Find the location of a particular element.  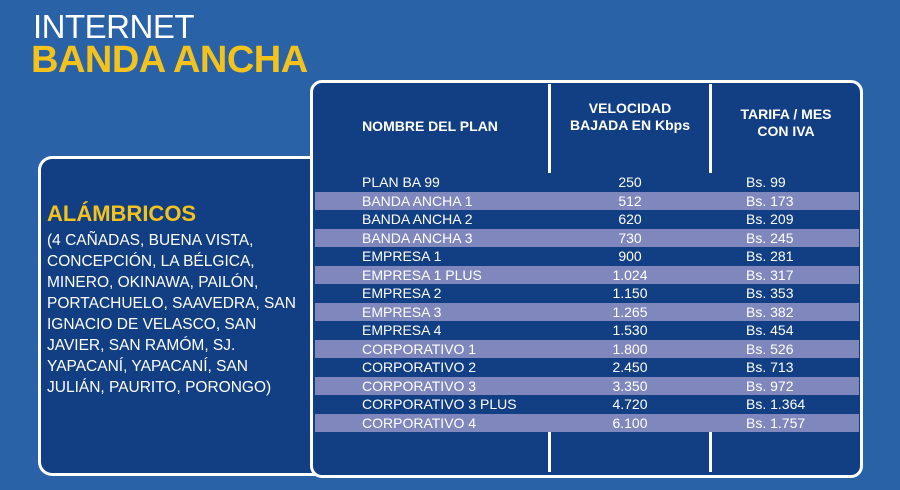

table-row: EMPRESA 1 900 Bs. 281 is located at coordinates (587, 256).